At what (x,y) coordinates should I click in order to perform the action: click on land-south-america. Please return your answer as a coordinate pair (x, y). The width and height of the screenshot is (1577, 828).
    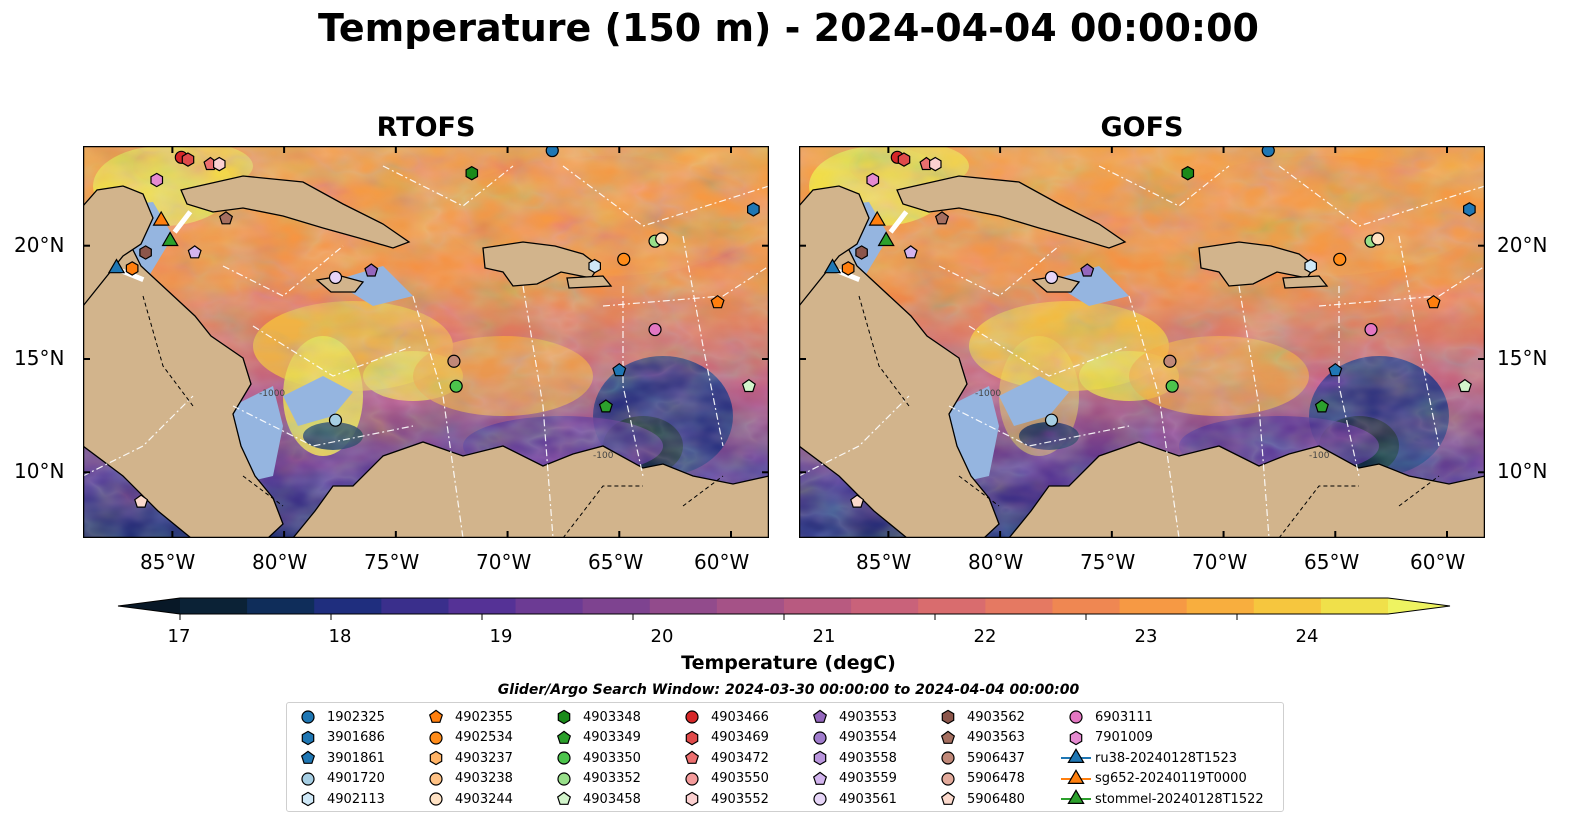
    Looking at the image, I should click on (1246, 489).